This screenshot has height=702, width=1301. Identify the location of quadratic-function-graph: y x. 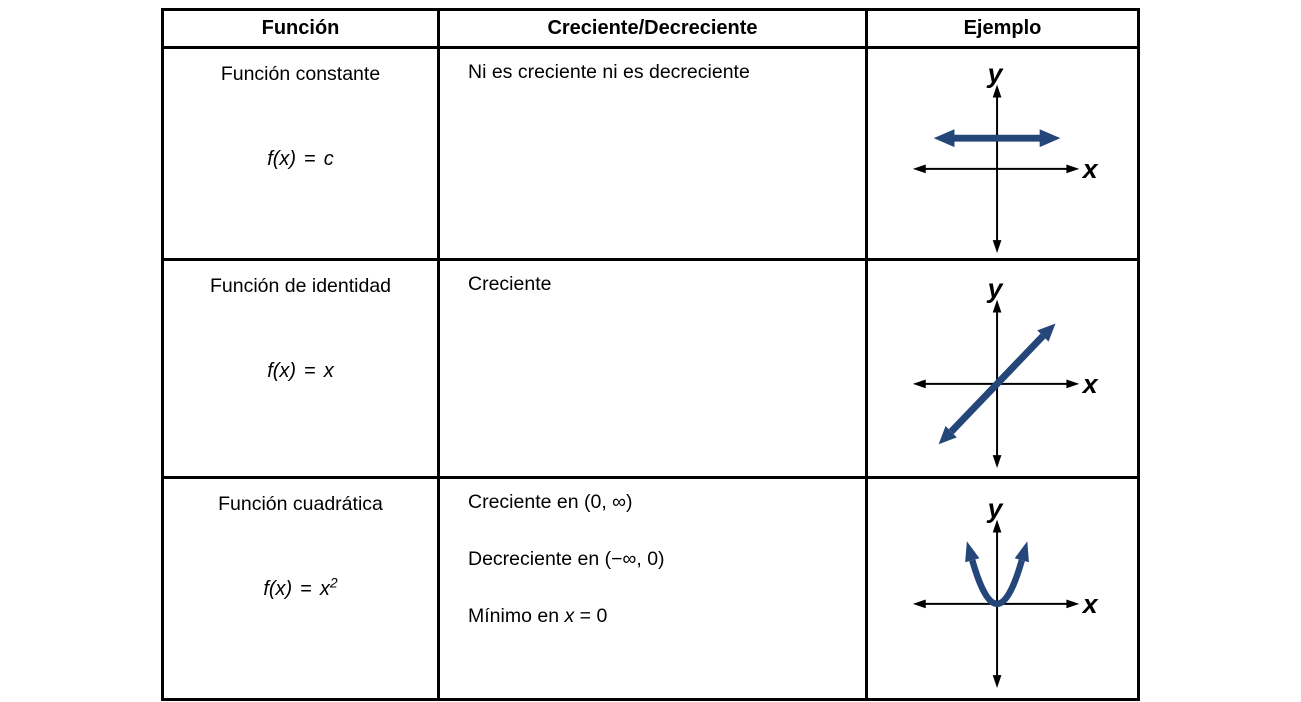
(1005, 590).